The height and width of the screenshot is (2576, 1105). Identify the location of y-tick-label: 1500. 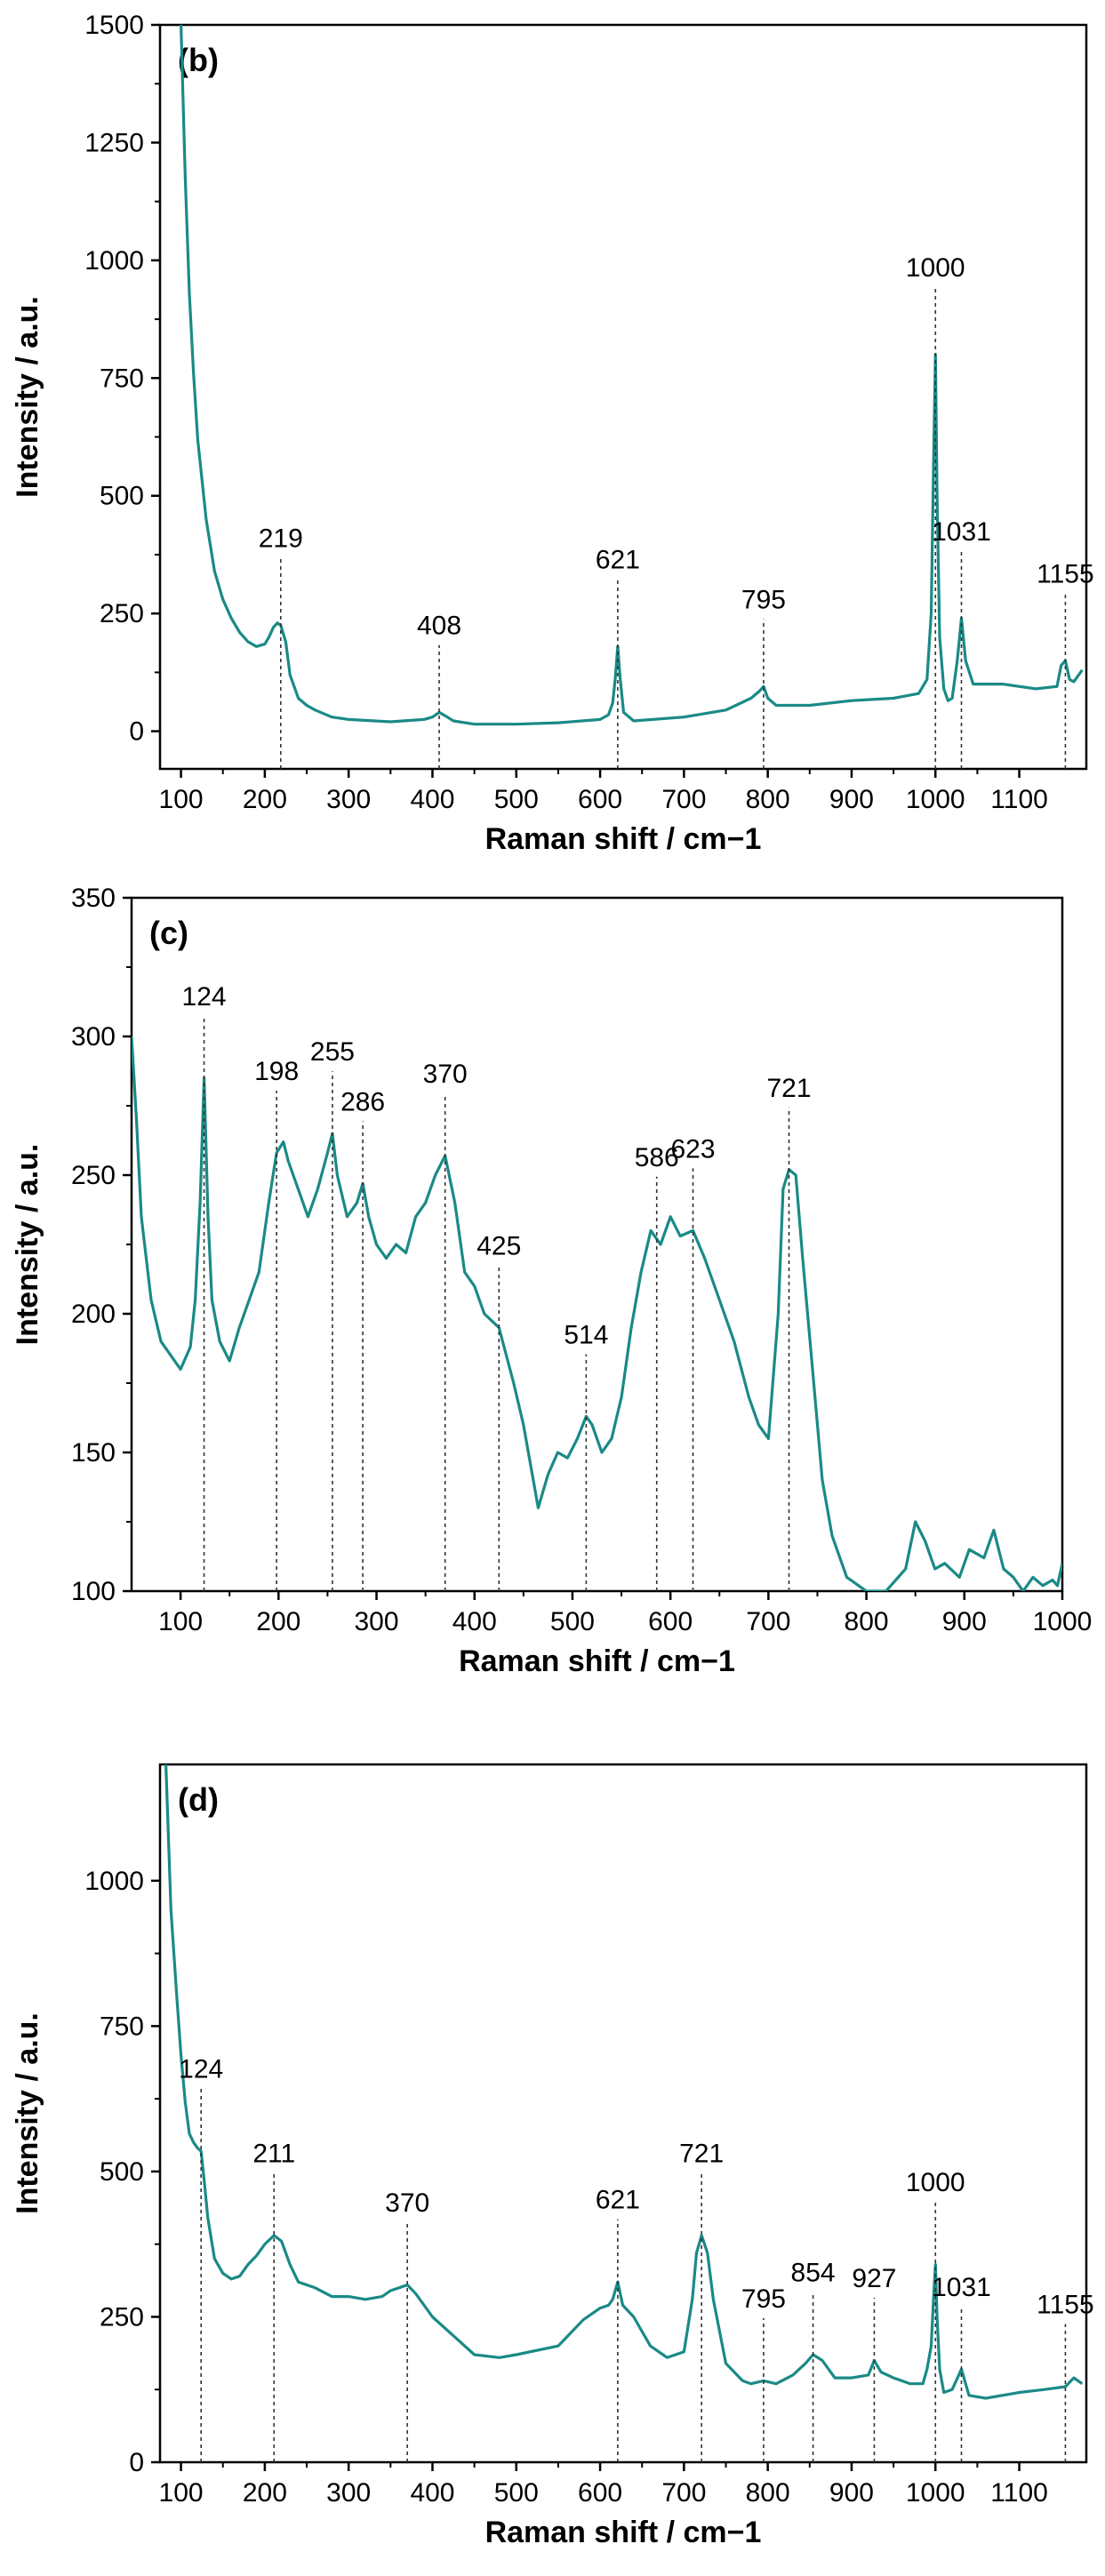
(114, 25).